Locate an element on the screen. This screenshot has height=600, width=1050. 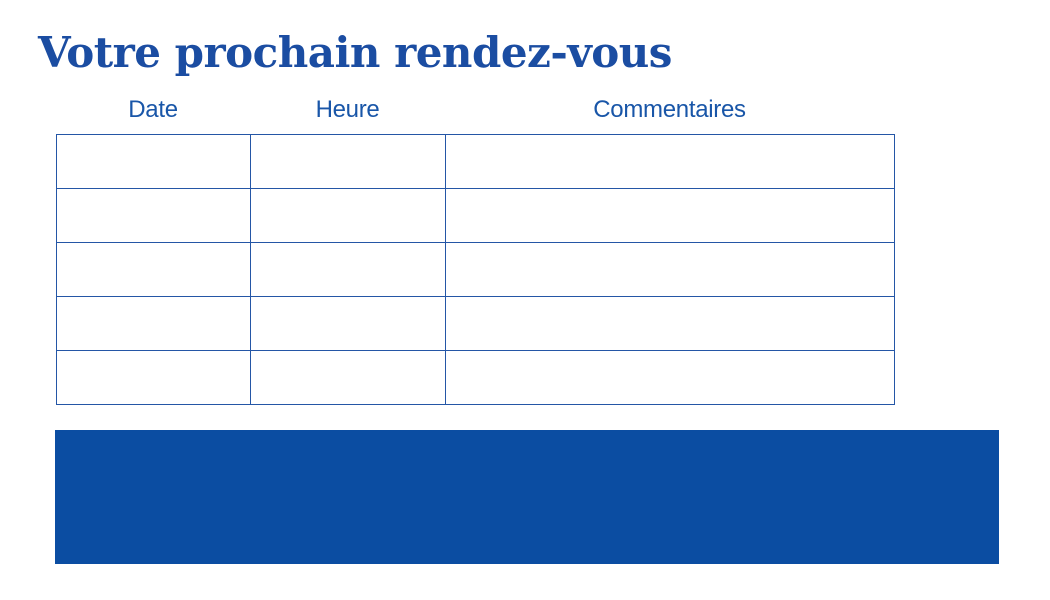
column-header-heure: Heure is located at coordinates (347, 109).